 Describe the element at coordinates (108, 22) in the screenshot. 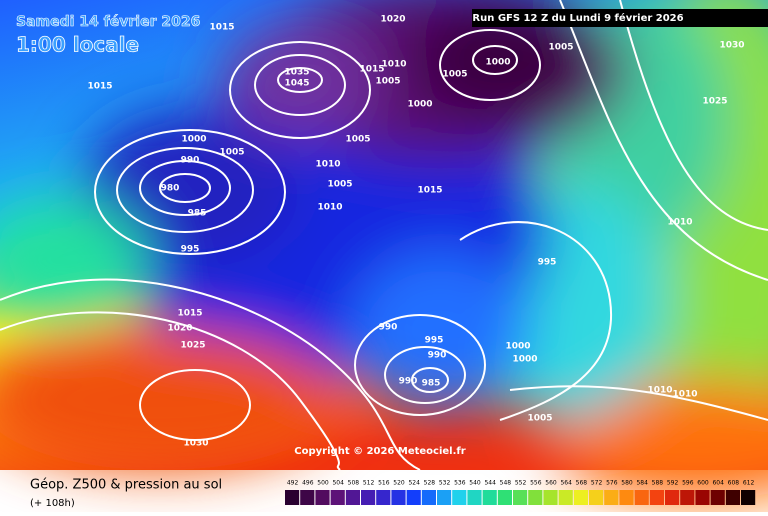

I see `forecast-date: Samedi 14 février 2026` at that location.